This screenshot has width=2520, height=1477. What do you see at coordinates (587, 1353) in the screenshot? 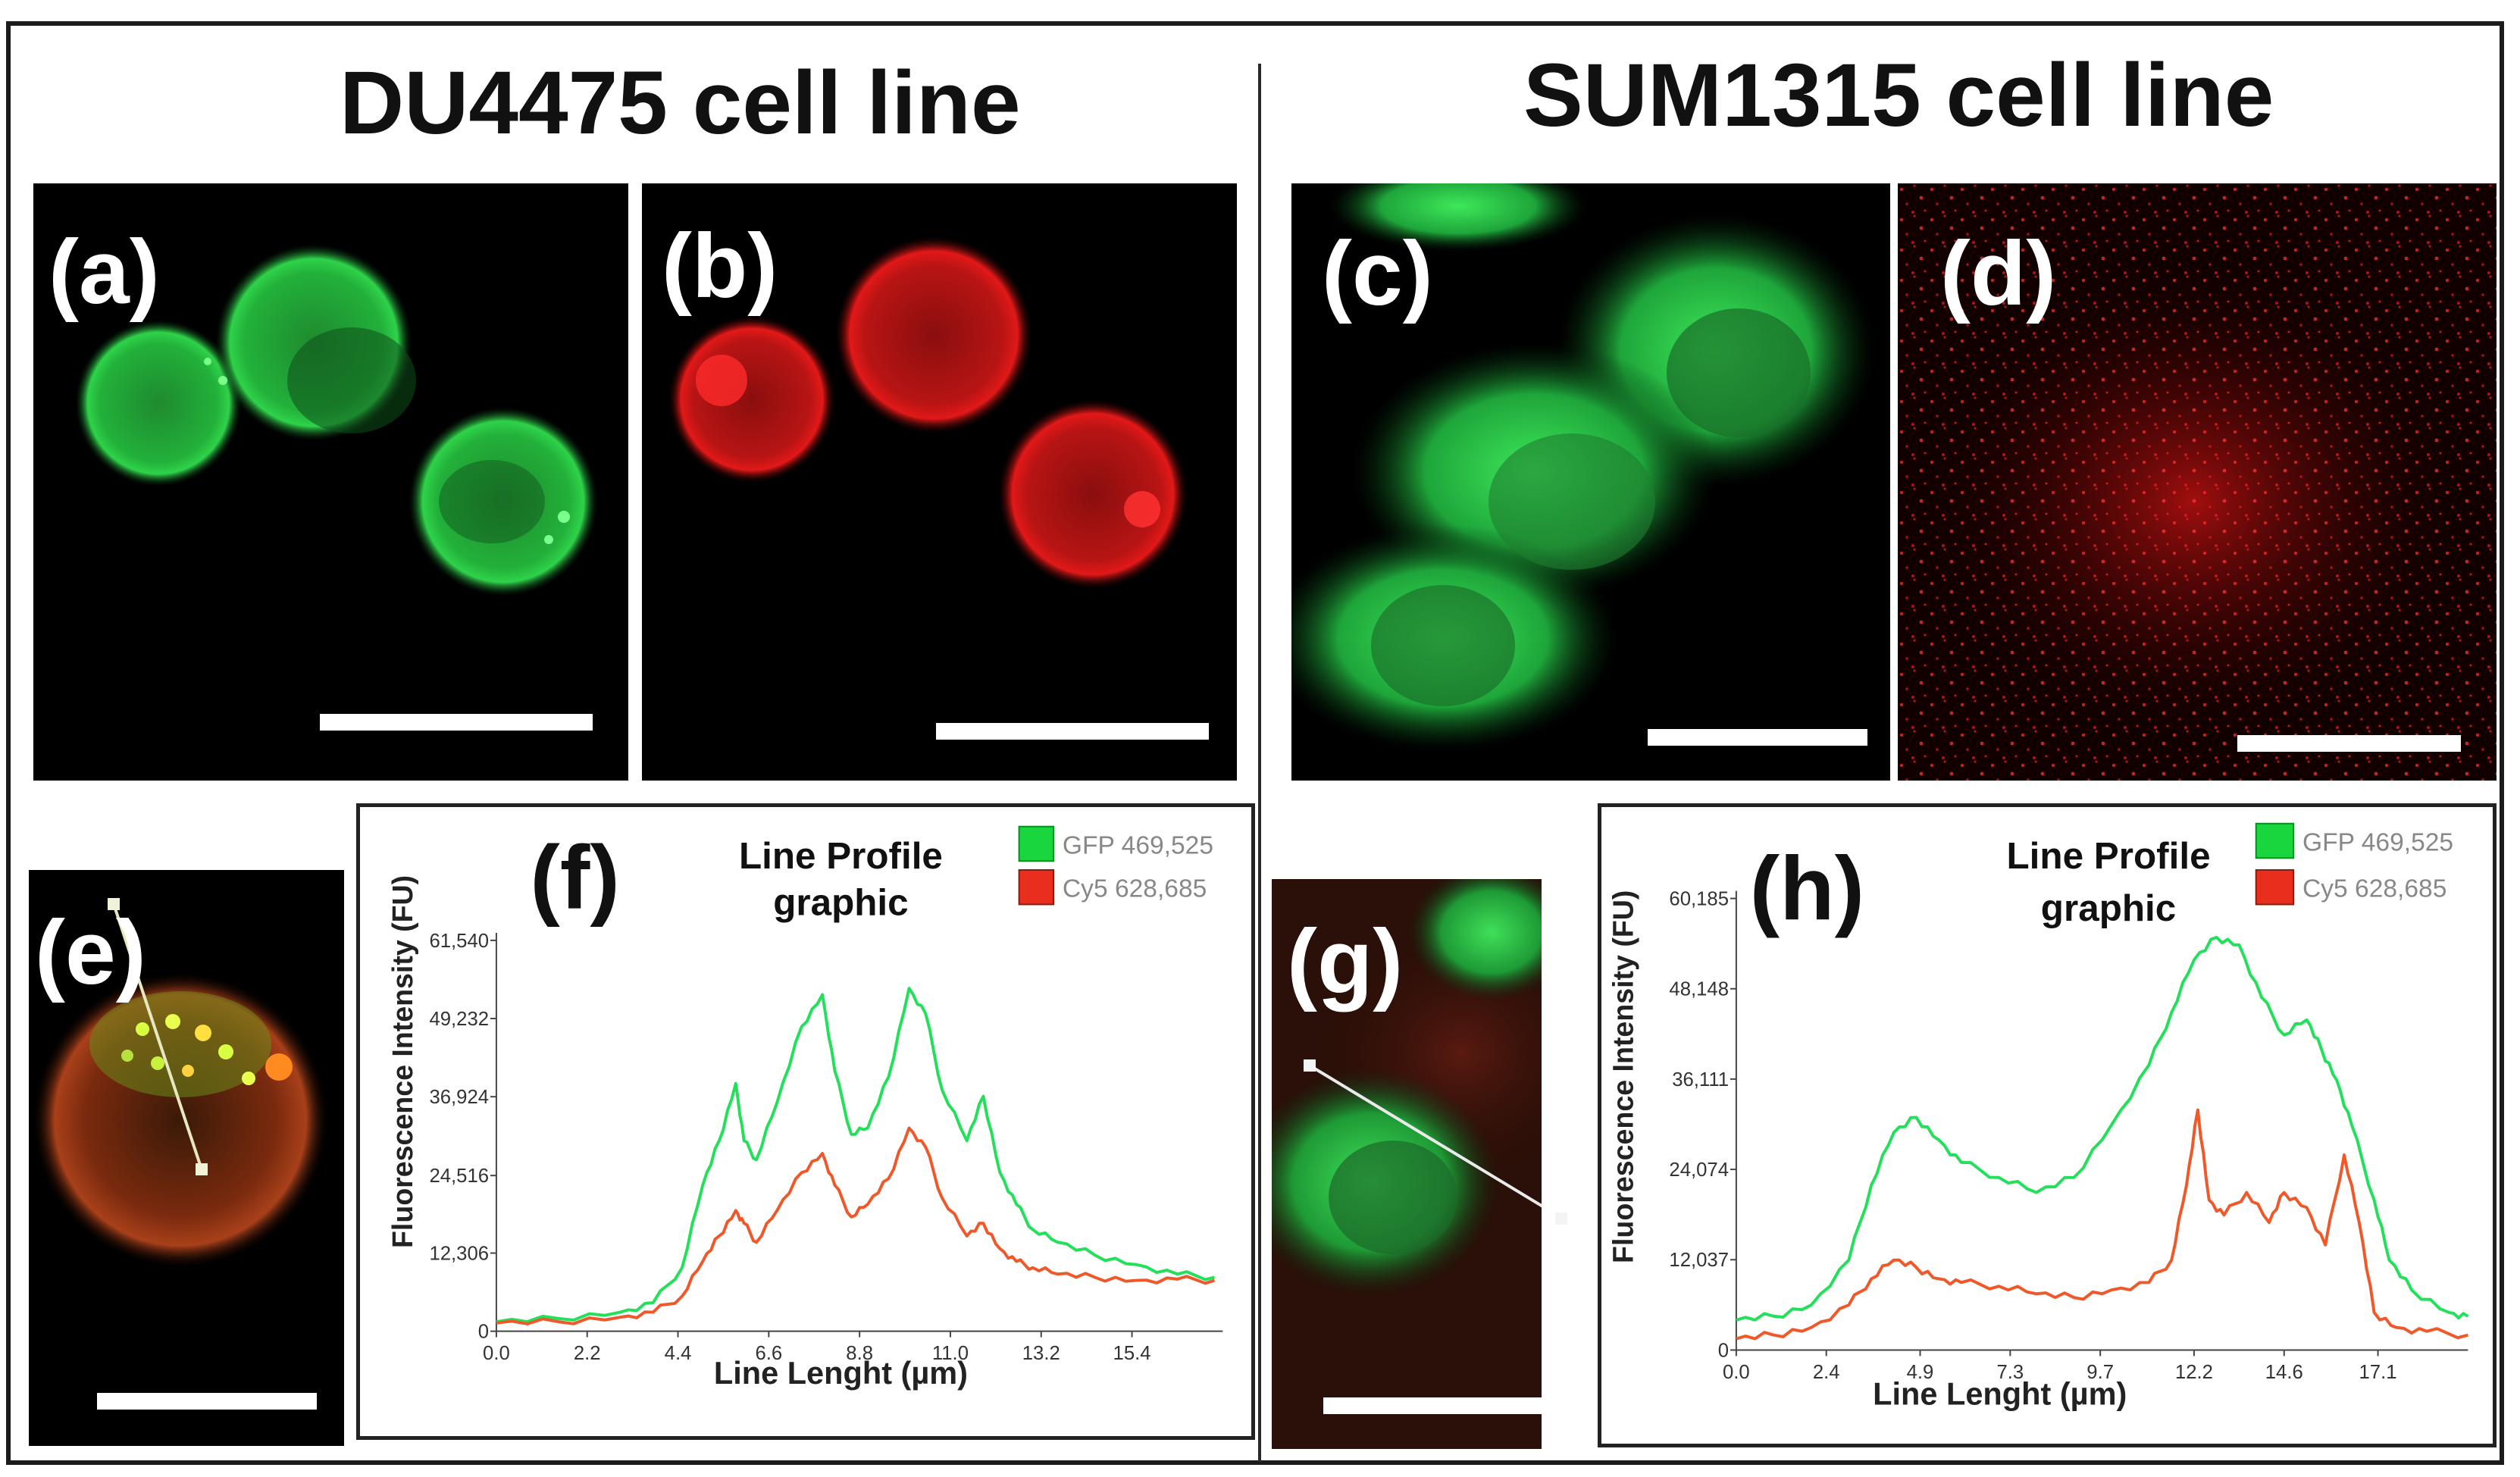
I see `chart-f-x-tick-label: 2.2` at bounding box center [587, 1353].